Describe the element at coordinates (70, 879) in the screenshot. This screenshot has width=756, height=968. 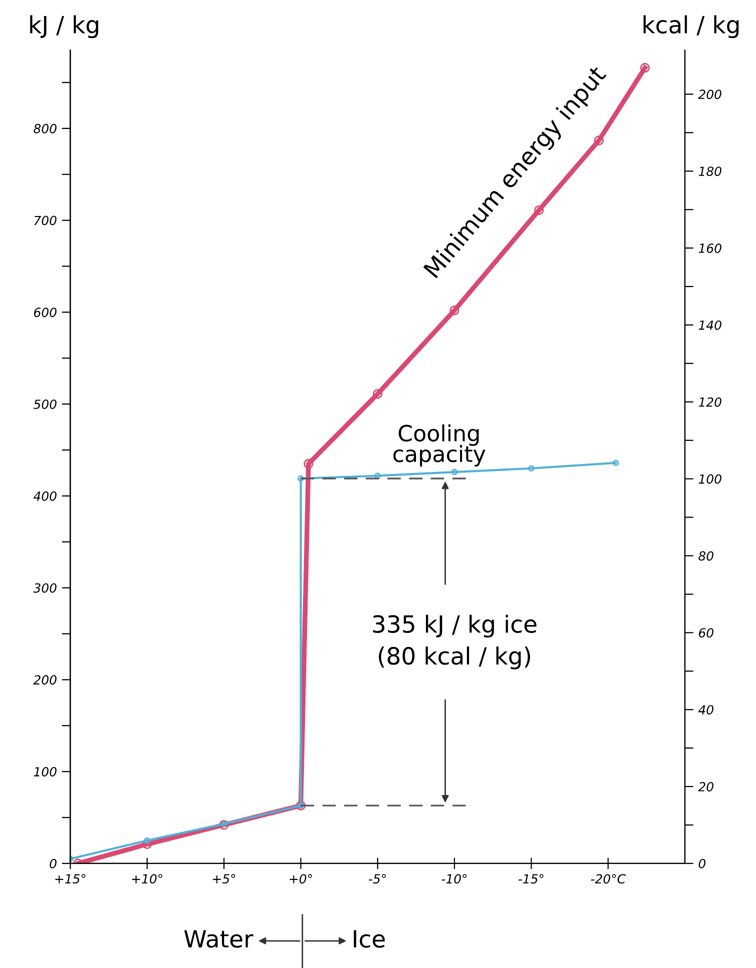
I see `x-tick-label: +15°` at that location.